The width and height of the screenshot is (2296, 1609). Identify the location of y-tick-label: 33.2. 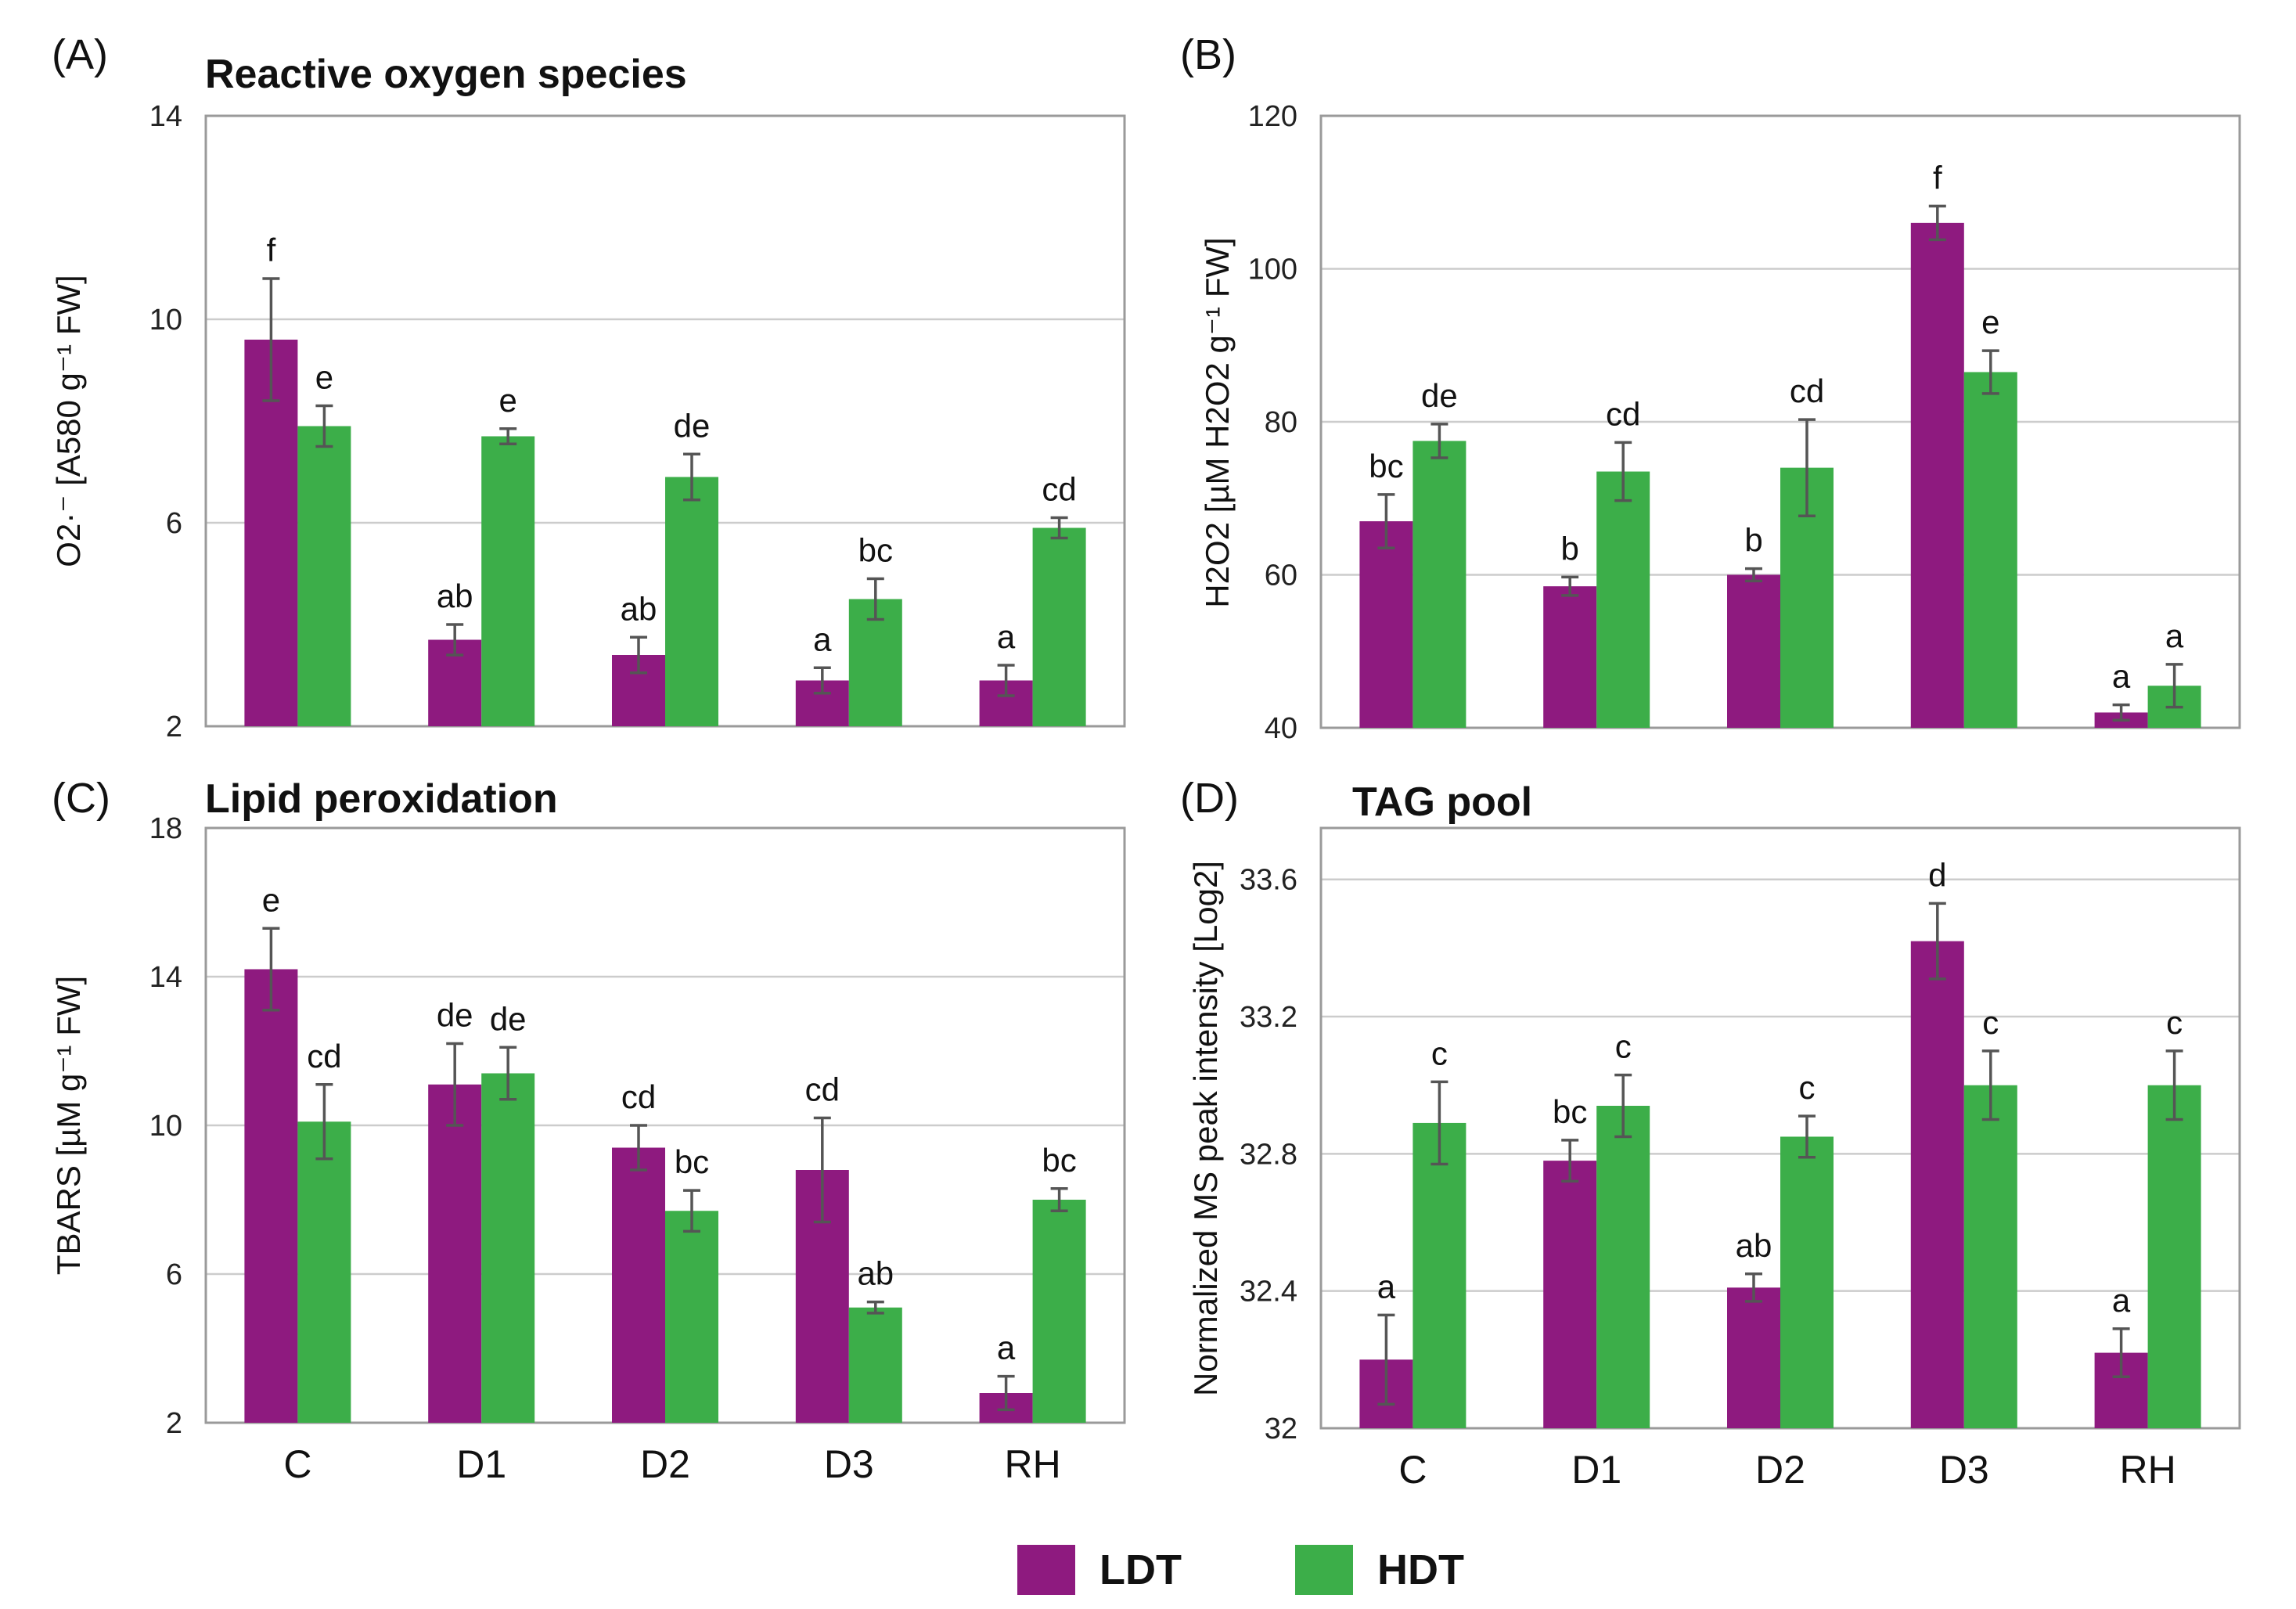
(1269, 1017).